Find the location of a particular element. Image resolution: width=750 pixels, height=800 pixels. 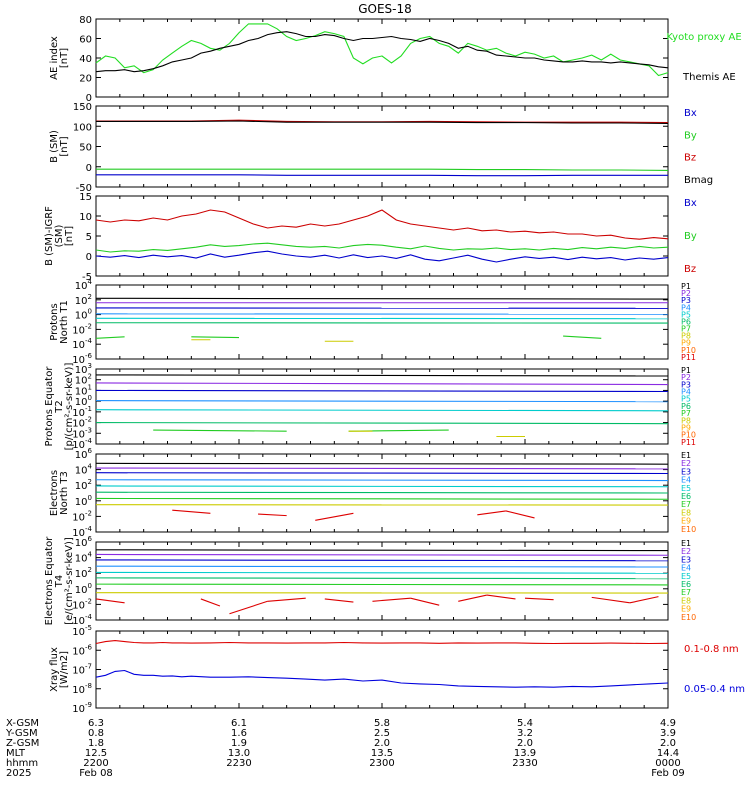

y-axis-label: AE index is located at coordinates (54, 58).